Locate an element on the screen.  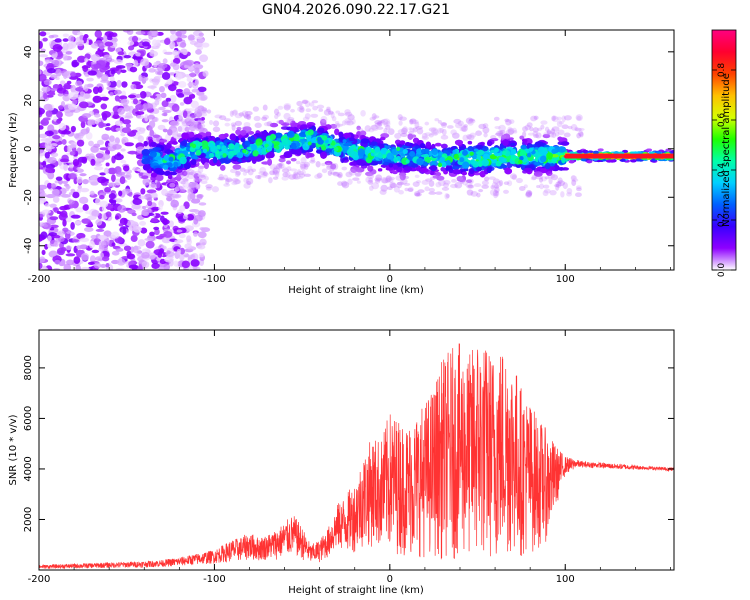
spectrogram-x-axis-label: Height of straight line (km) is located at coordinates (356, 290).